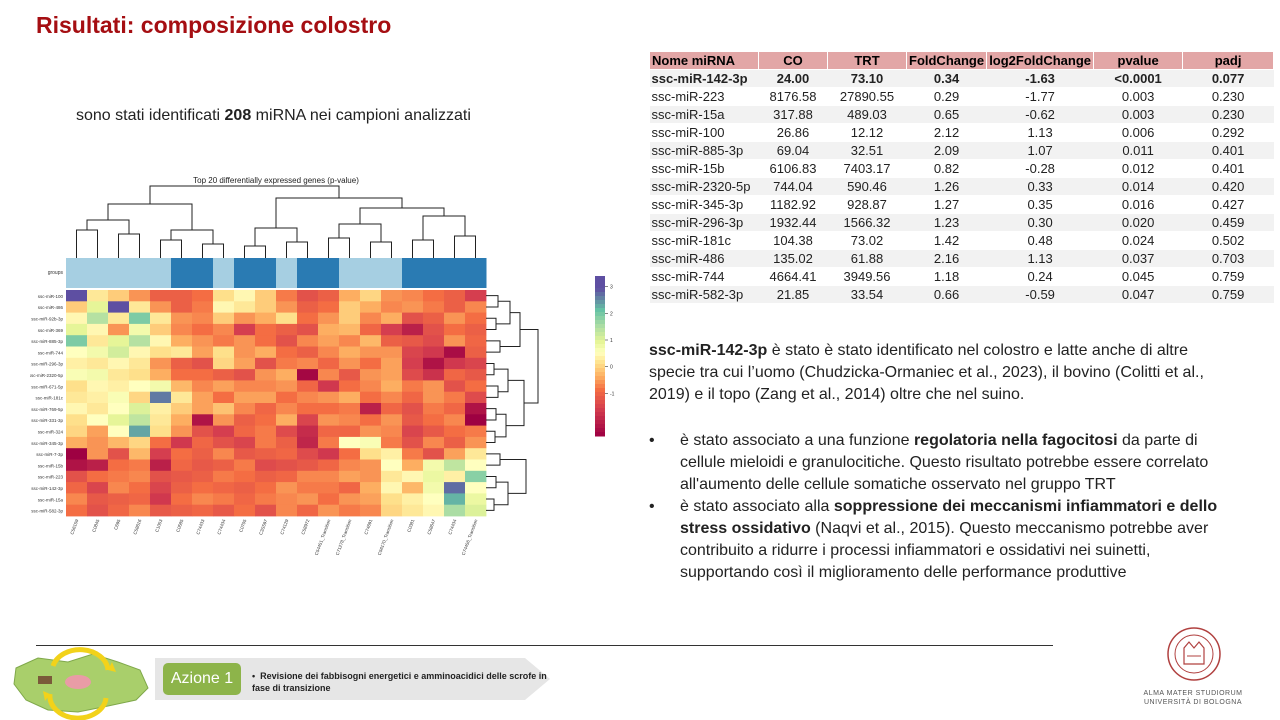 Image resolution: width=1280 pixels, height=720 pixels. I want to click on row-label: ssc-miR-671-5p, so click(47, 386).